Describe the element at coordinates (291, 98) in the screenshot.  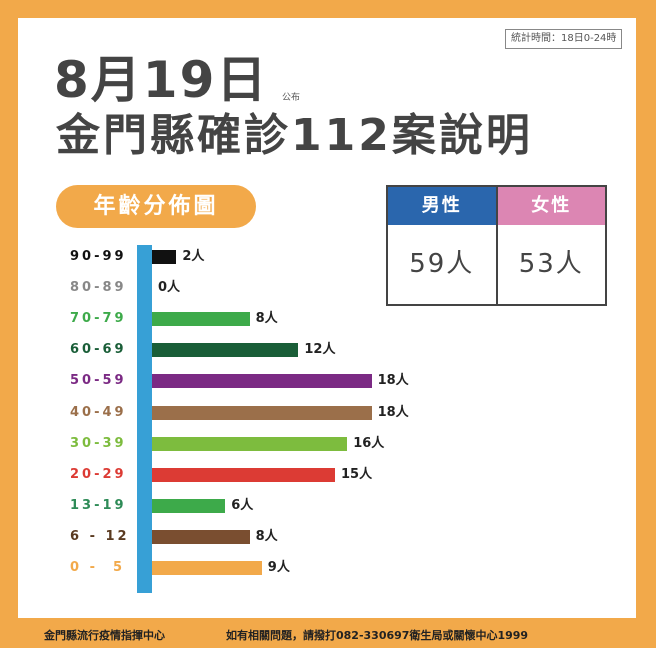
I see `published-label: 公布` at that location.